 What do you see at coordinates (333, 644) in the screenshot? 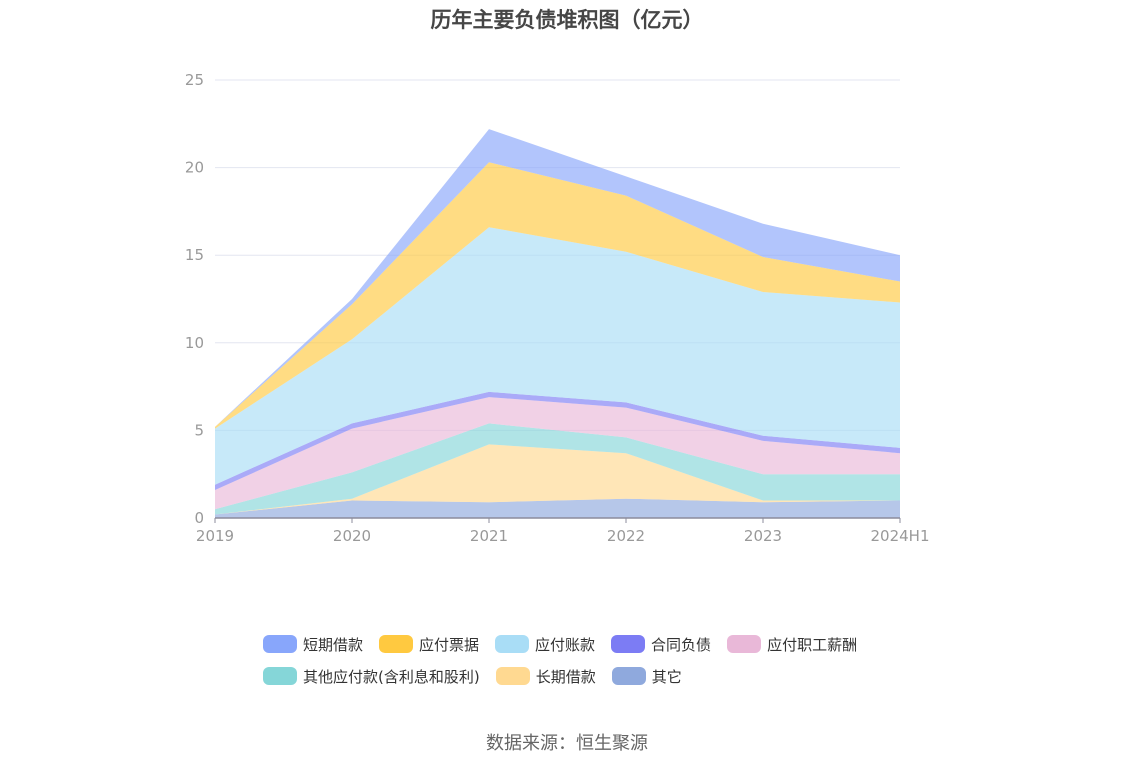
I see `legend-label: 短期借款` at bounding box center [333, 644].